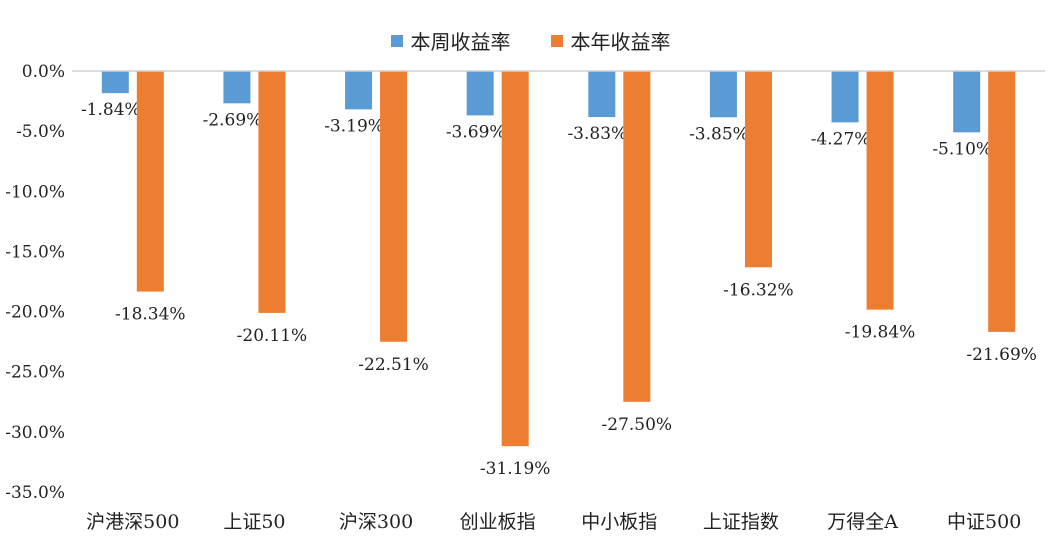 The height and width of the screenshot is (538, 1061). Describe the element at coordinates (132, 522) in the screenshot. I see `x-tick-label: 沪港深500` at that location.